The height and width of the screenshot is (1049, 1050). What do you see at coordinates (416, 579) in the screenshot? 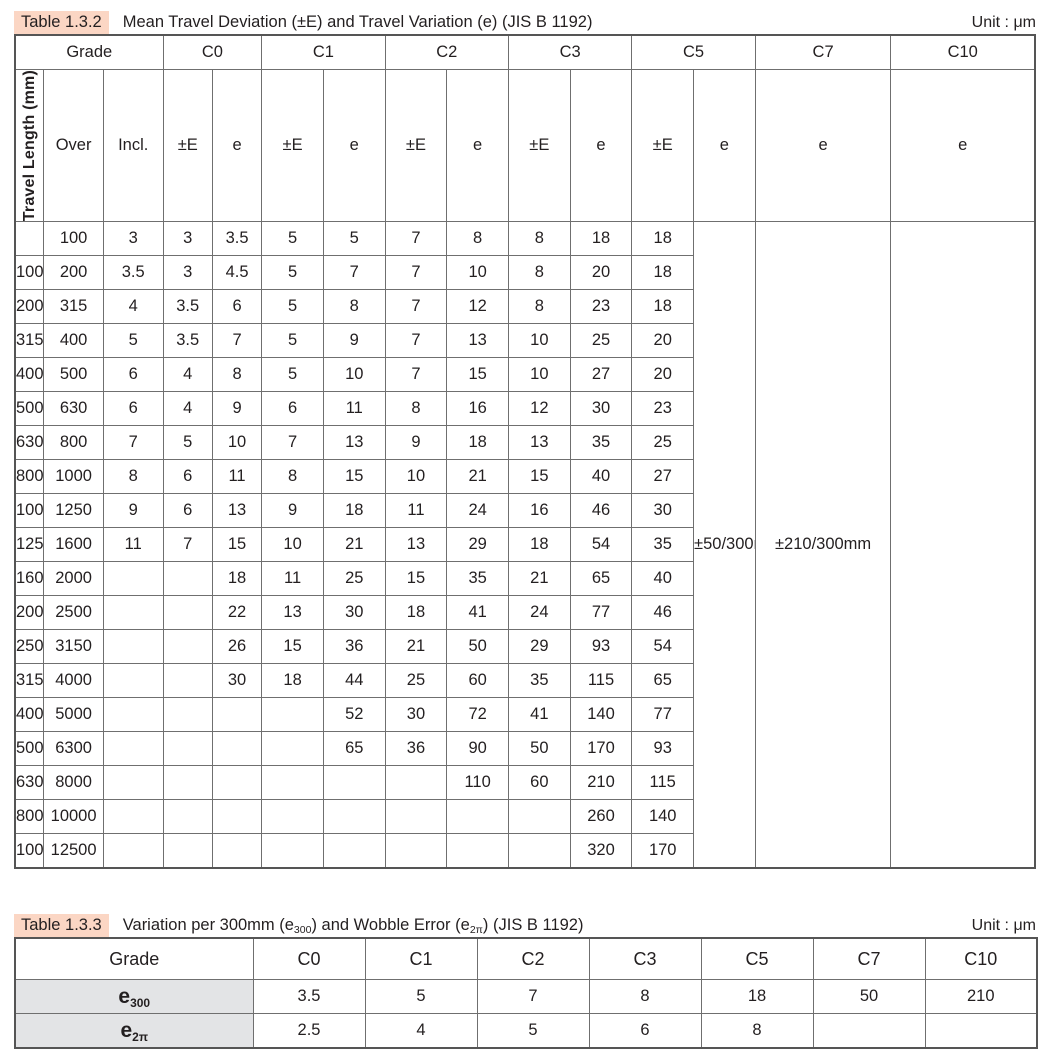
I see `cell-c2e: 15` at bounding box center [416, 579].